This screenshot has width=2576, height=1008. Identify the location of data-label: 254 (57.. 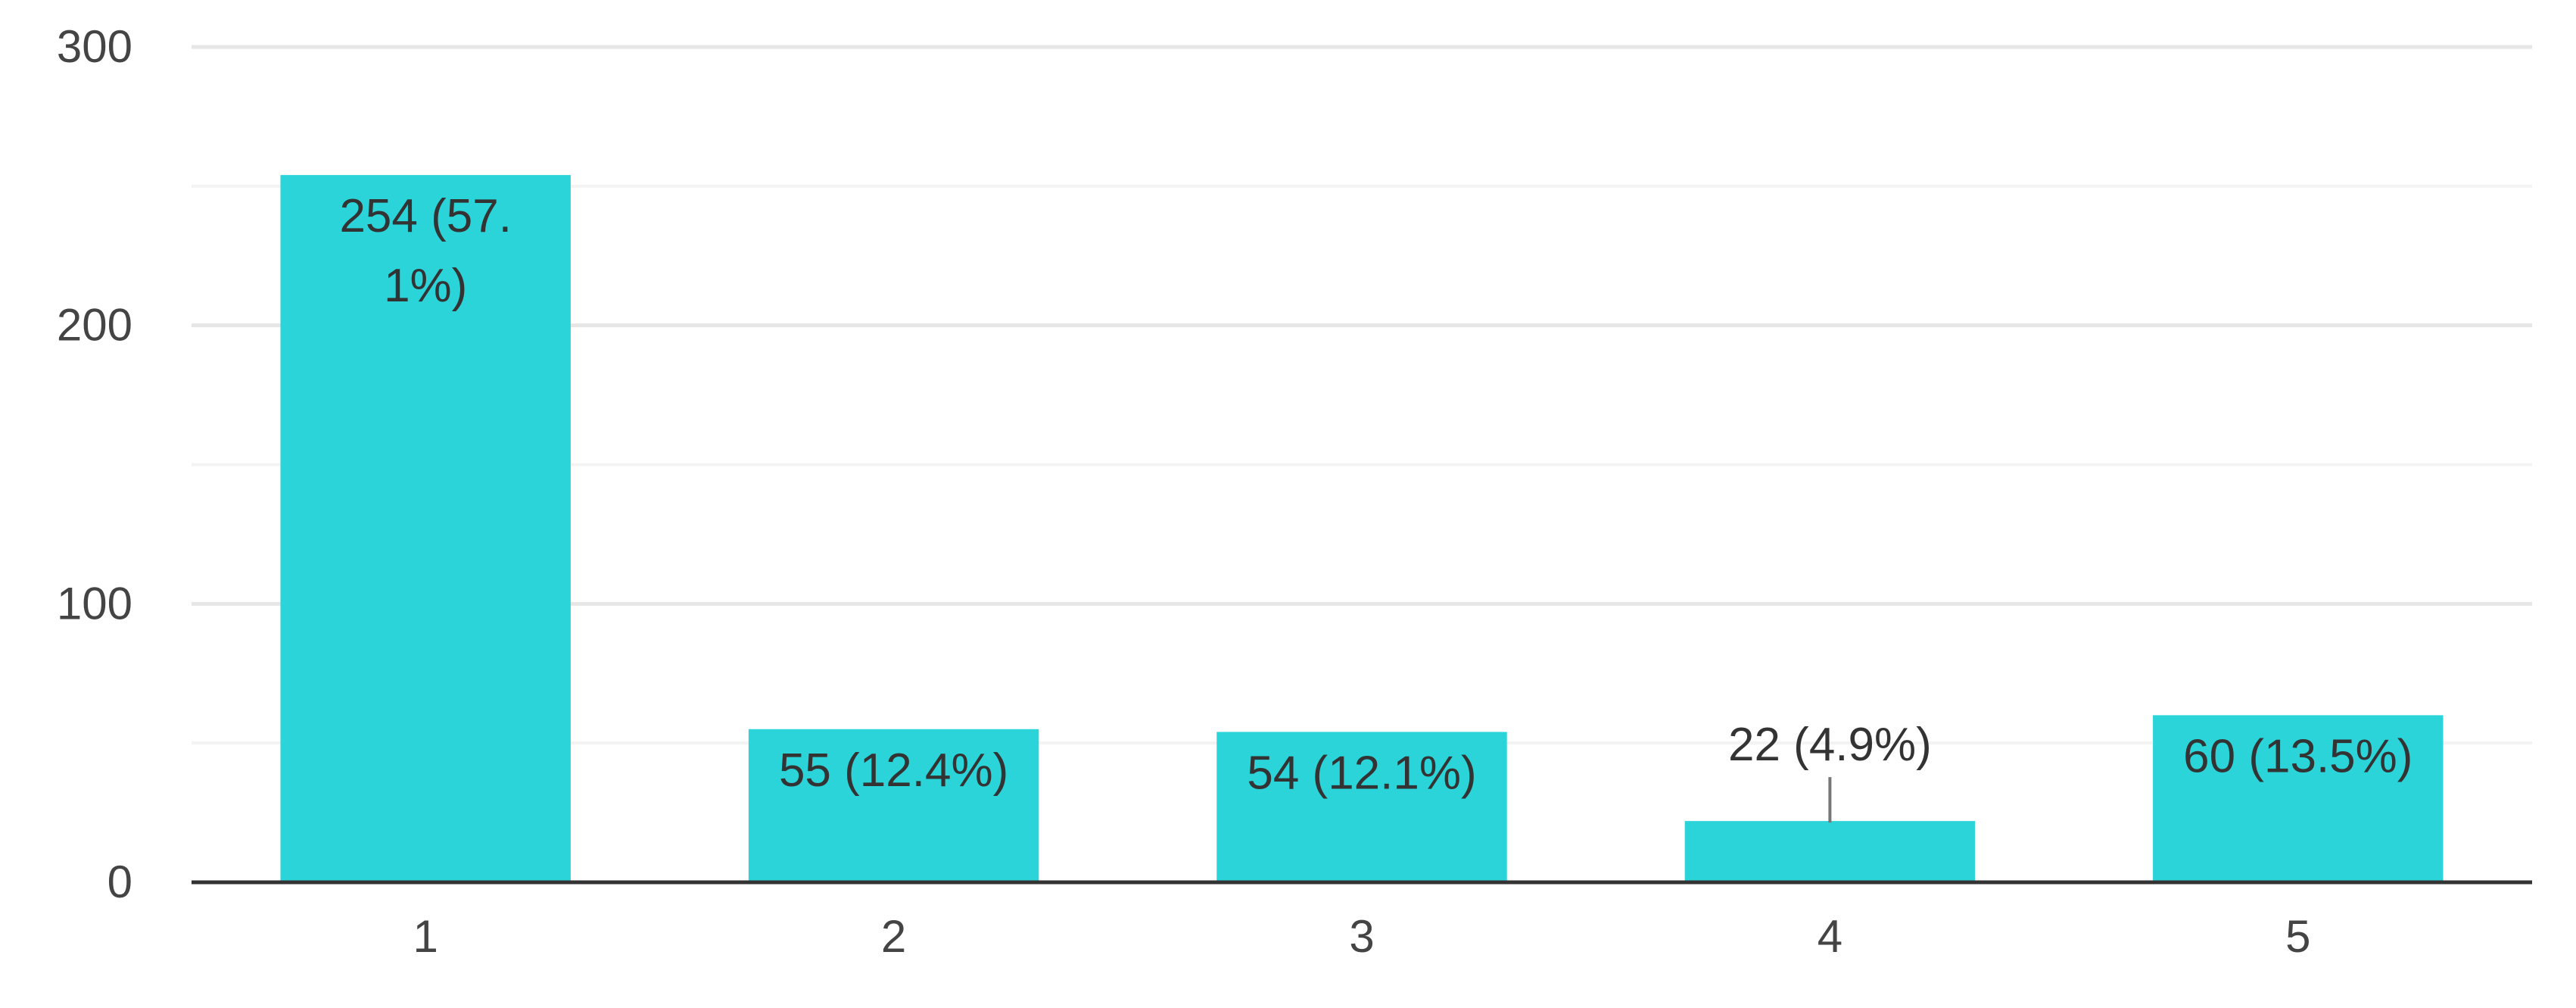
(425, 216).